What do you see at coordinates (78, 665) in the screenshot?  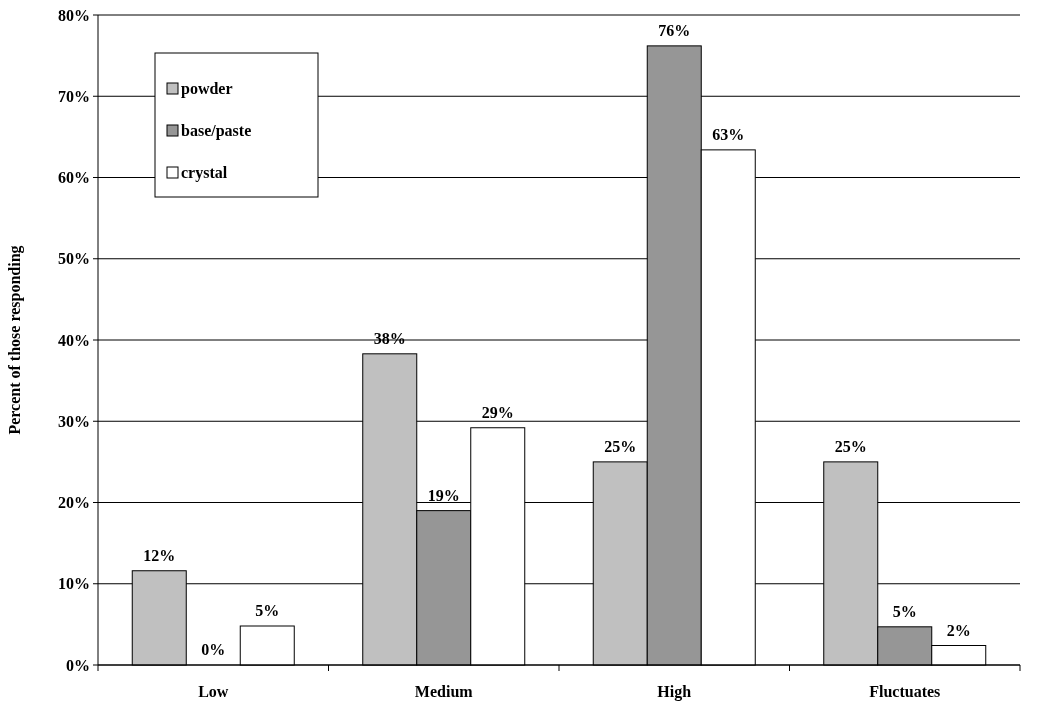 I see `y-tick-label: 0%` at bounding box center [78, 665].